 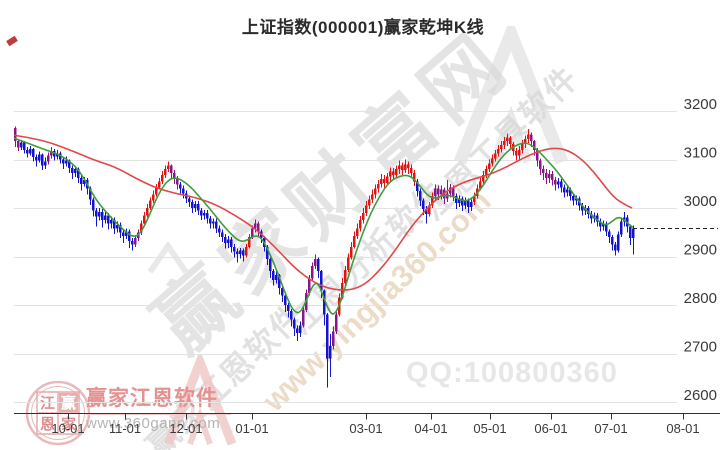 What do you see at coordinates (700, 395) in the screenshot?
I see `y-axis-label: 2600` at bounding box center [700, 395].